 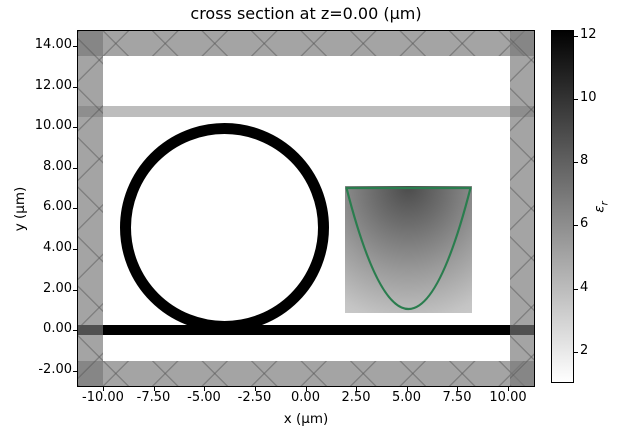 I want to click on x-tick-label: 2.50, so click(x=356, y=397).